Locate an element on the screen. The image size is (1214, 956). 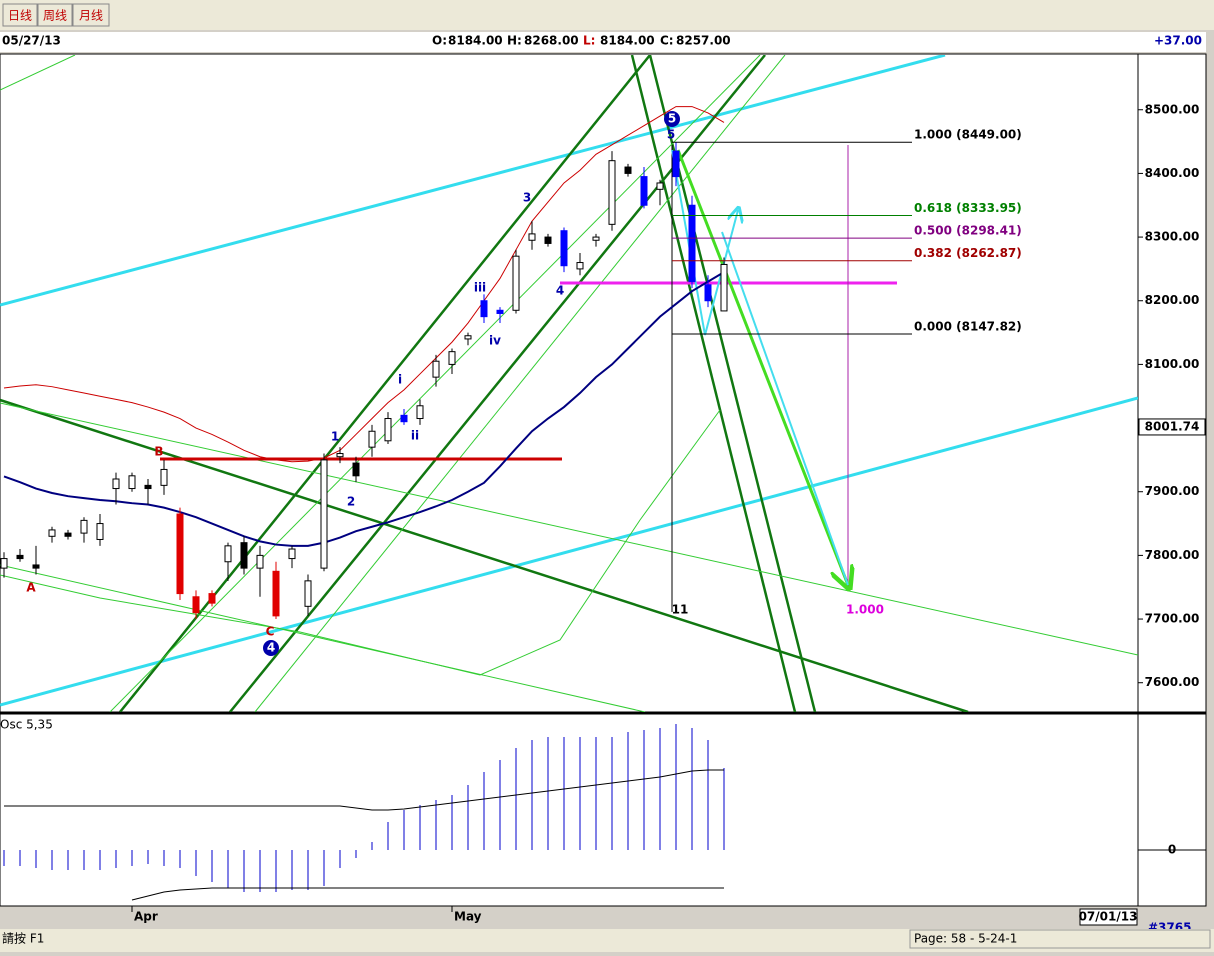
label: O: is located at coordinates (439, 41).